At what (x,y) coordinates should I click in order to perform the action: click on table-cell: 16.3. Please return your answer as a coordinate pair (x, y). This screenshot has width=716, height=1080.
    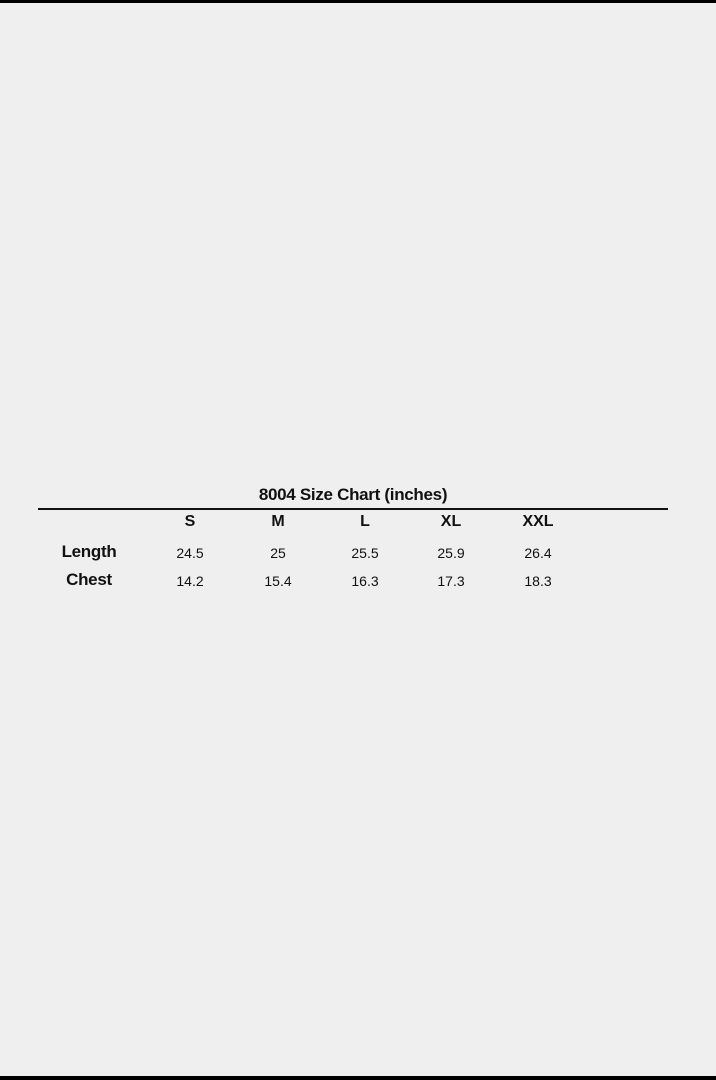
    Looking at the image, I should click on (365, 581).